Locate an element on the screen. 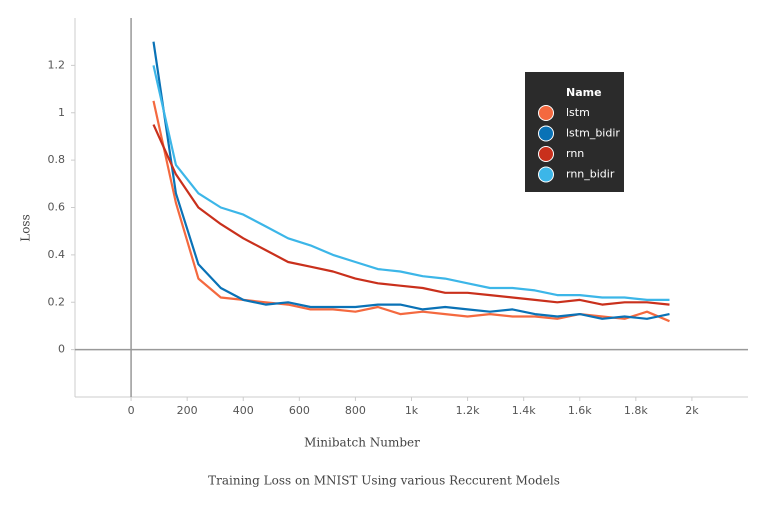 Image resolution: width=762 pixels, height=505 pixels. y-tick-label: 0.6 is located at coordinates (57, 207).